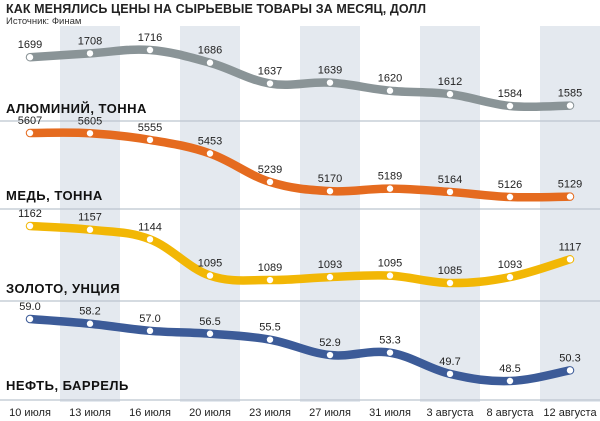  I want to click on x-tick-label: 3 августа, so click(450, 413).